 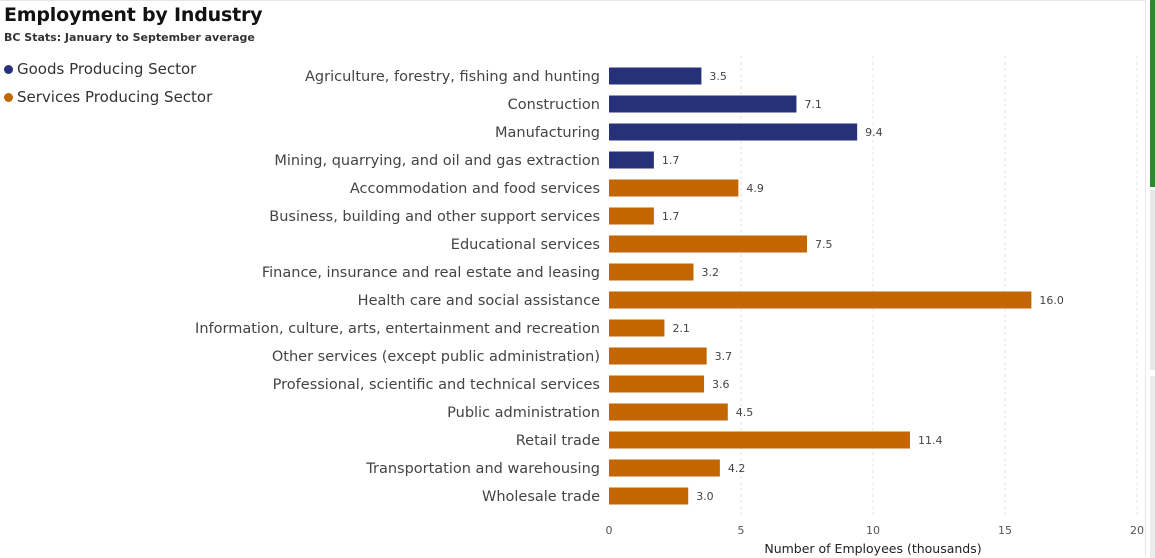 I want to click on data-label: 7.1, so click(x=813, y=104).